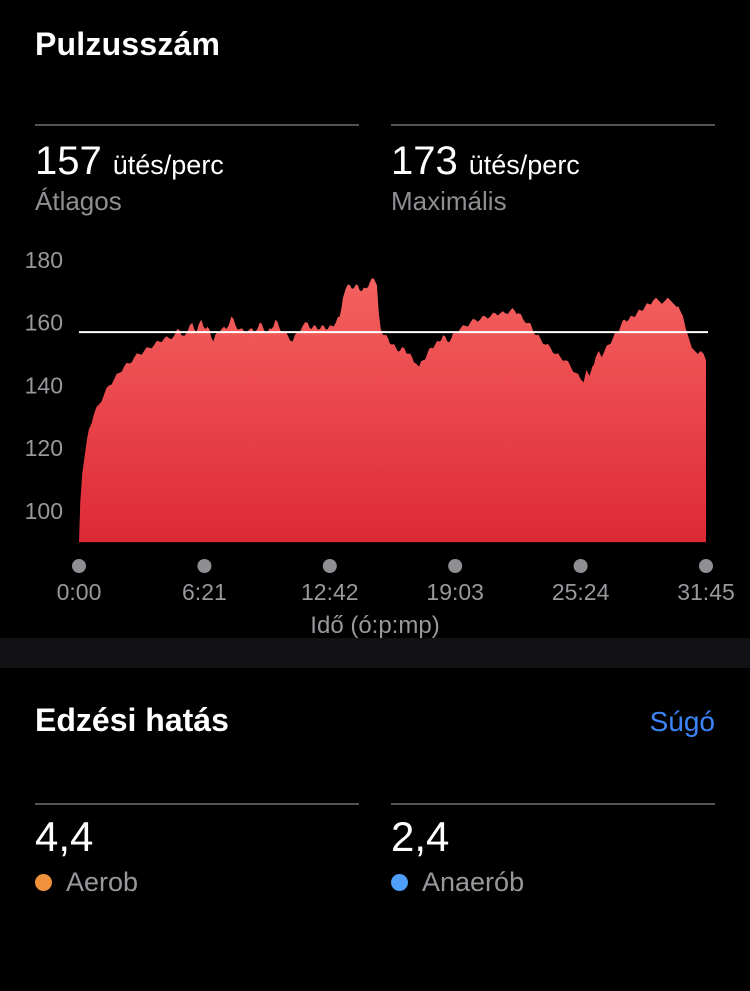  I want to click on card-separator, so click(375, 653).